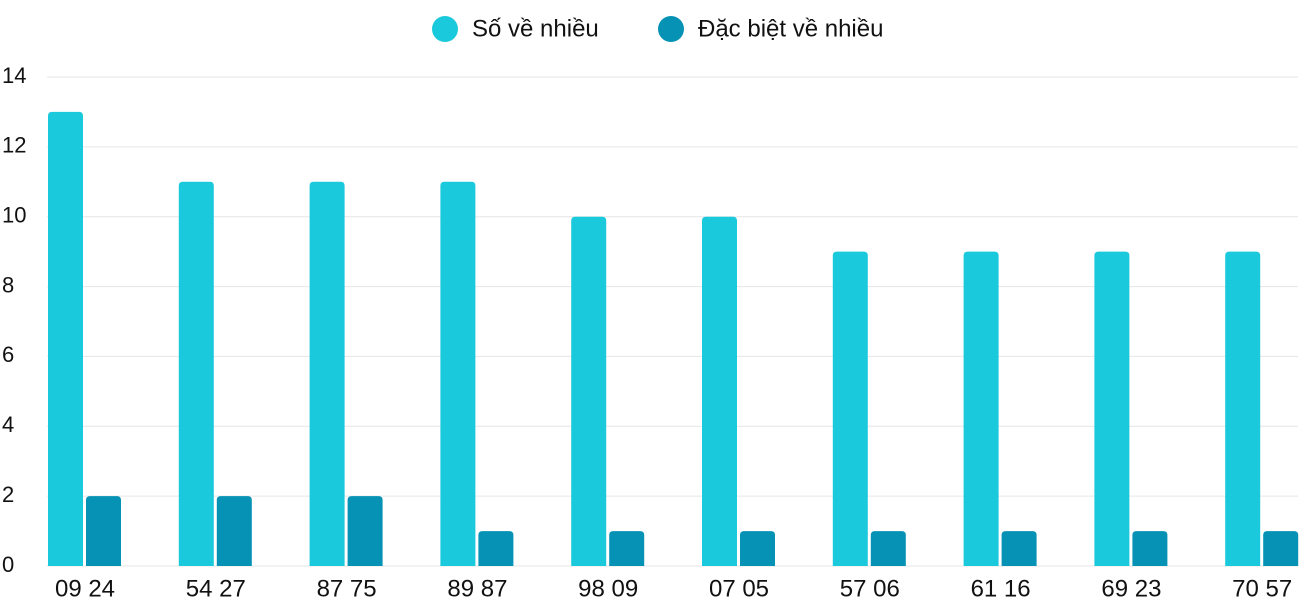 This screenshot has width=1300, height=600. What do you see at coordinates (85, 587) in the screenshot?
I see `x-tick-label: 09 24` at bounding box center [85, 587].